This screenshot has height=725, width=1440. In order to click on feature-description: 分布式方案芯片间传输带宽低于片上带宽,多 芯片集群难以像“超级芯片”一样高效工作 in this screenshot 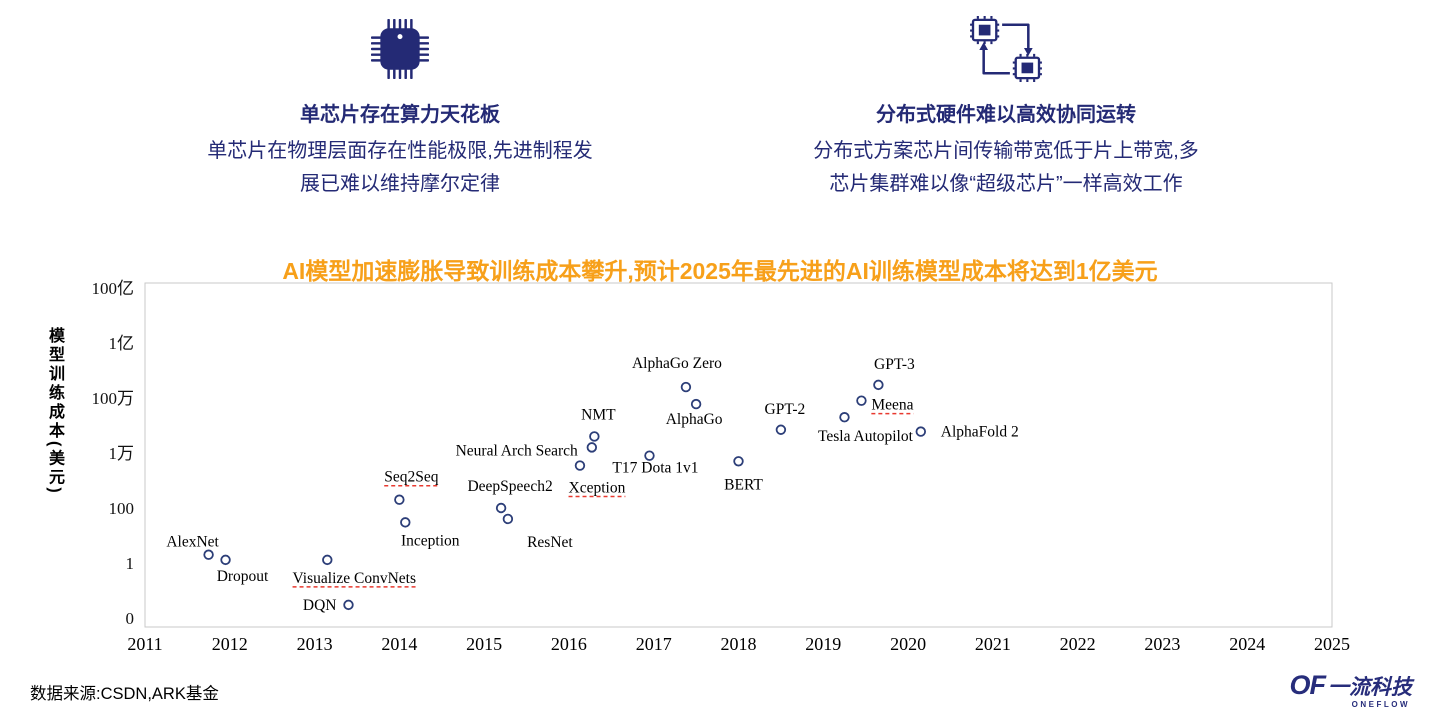, I will do `click(1006, 168)`.